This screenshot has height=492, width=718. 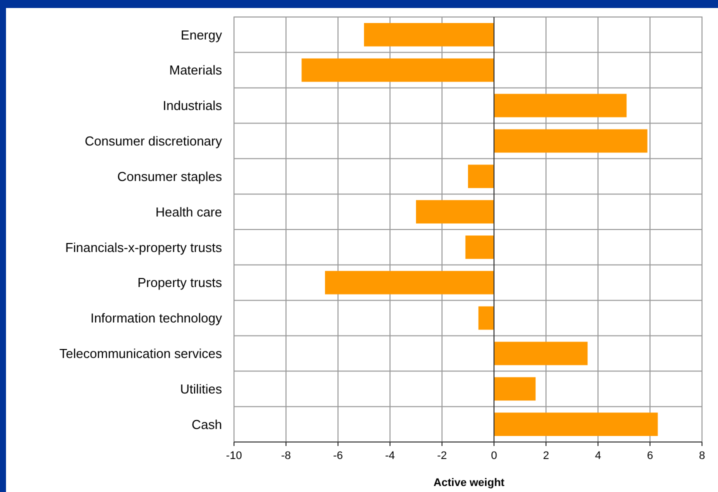 I want to click on y-tick-label: Telecommunication services, so click(x=140, y=354).